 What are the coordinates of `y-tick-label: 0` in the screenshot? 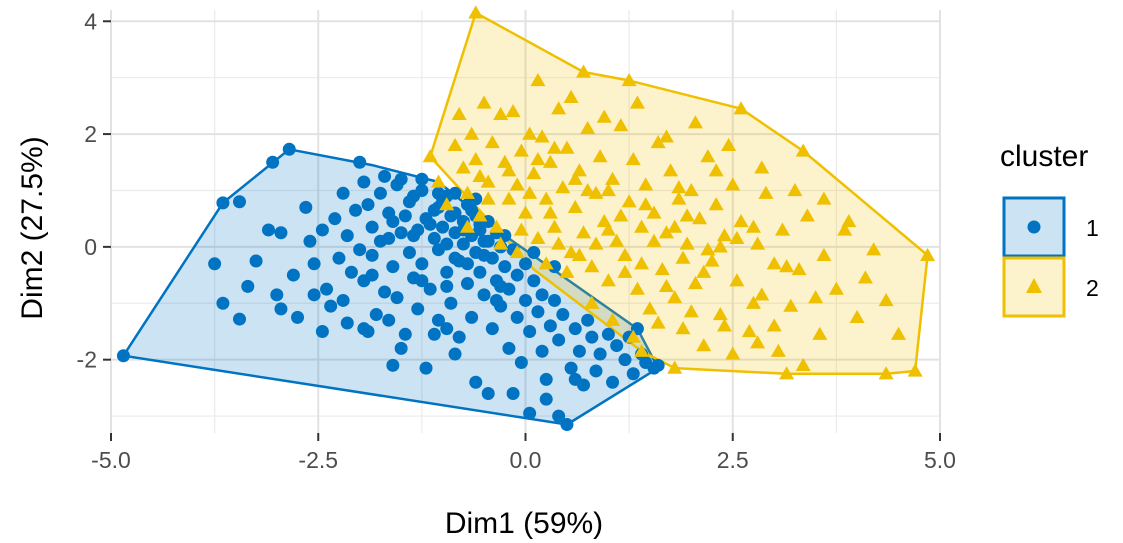 It's located at (90, 247).